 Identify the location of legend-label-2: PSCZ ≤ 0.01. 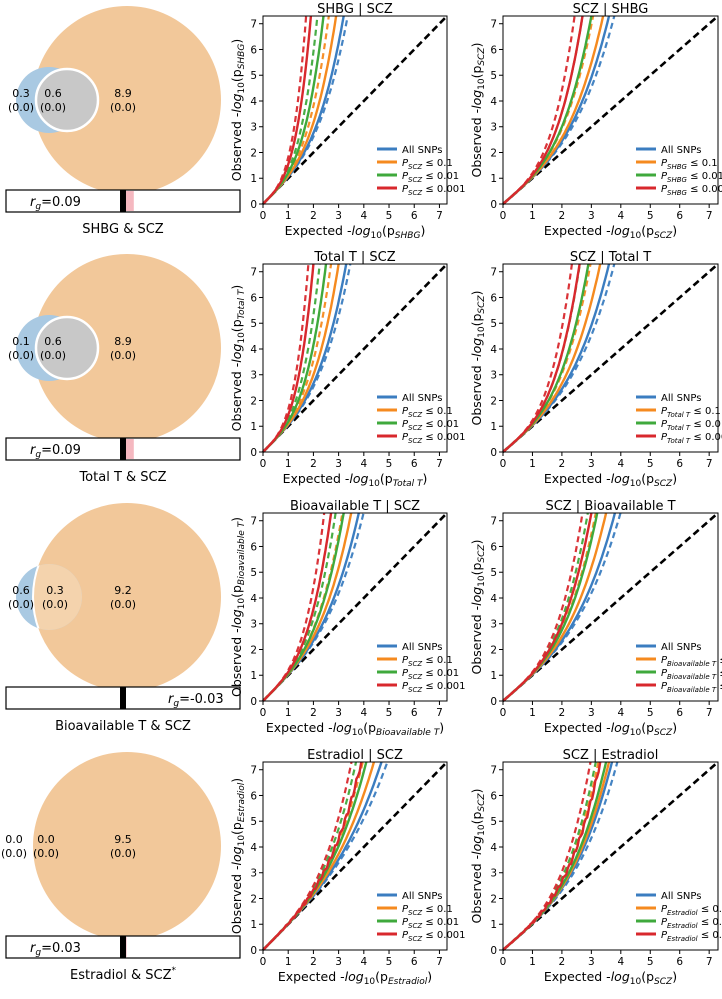
(430, 177).